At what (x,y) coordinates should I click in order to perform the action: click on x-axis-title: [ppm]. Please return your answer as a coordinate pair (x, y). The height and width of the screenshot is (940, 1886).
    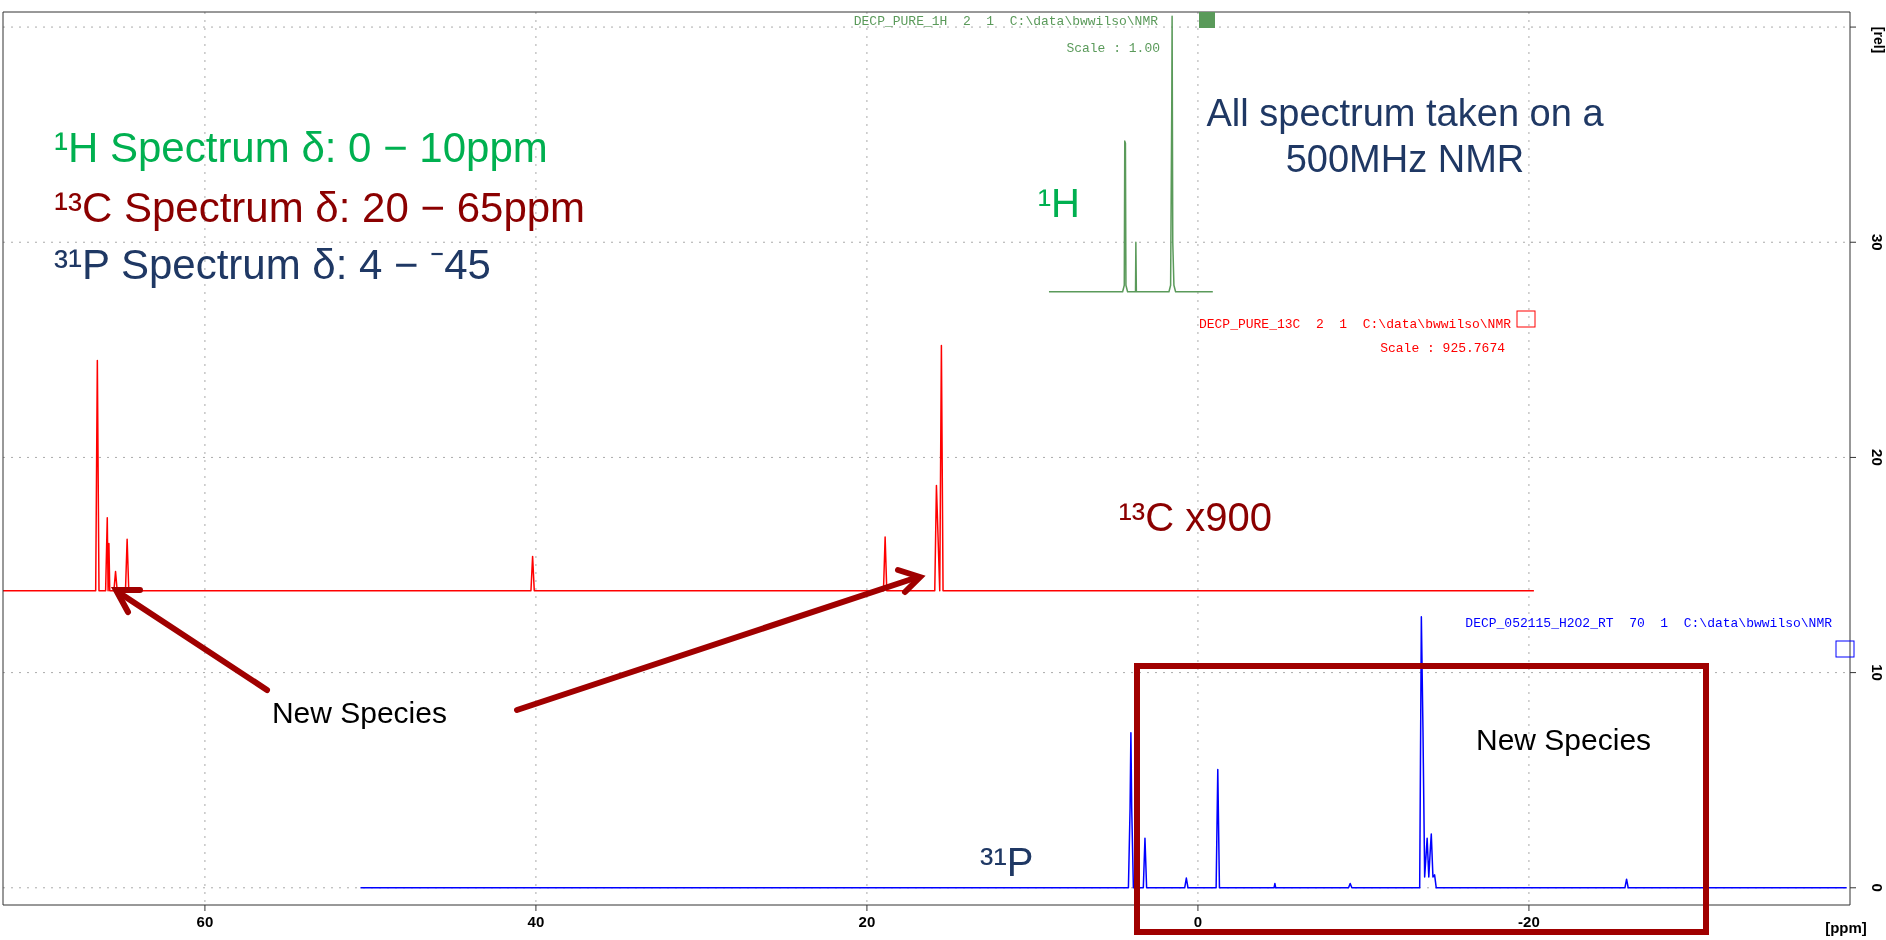
    Looking at the image, I should click on (1846, 927).